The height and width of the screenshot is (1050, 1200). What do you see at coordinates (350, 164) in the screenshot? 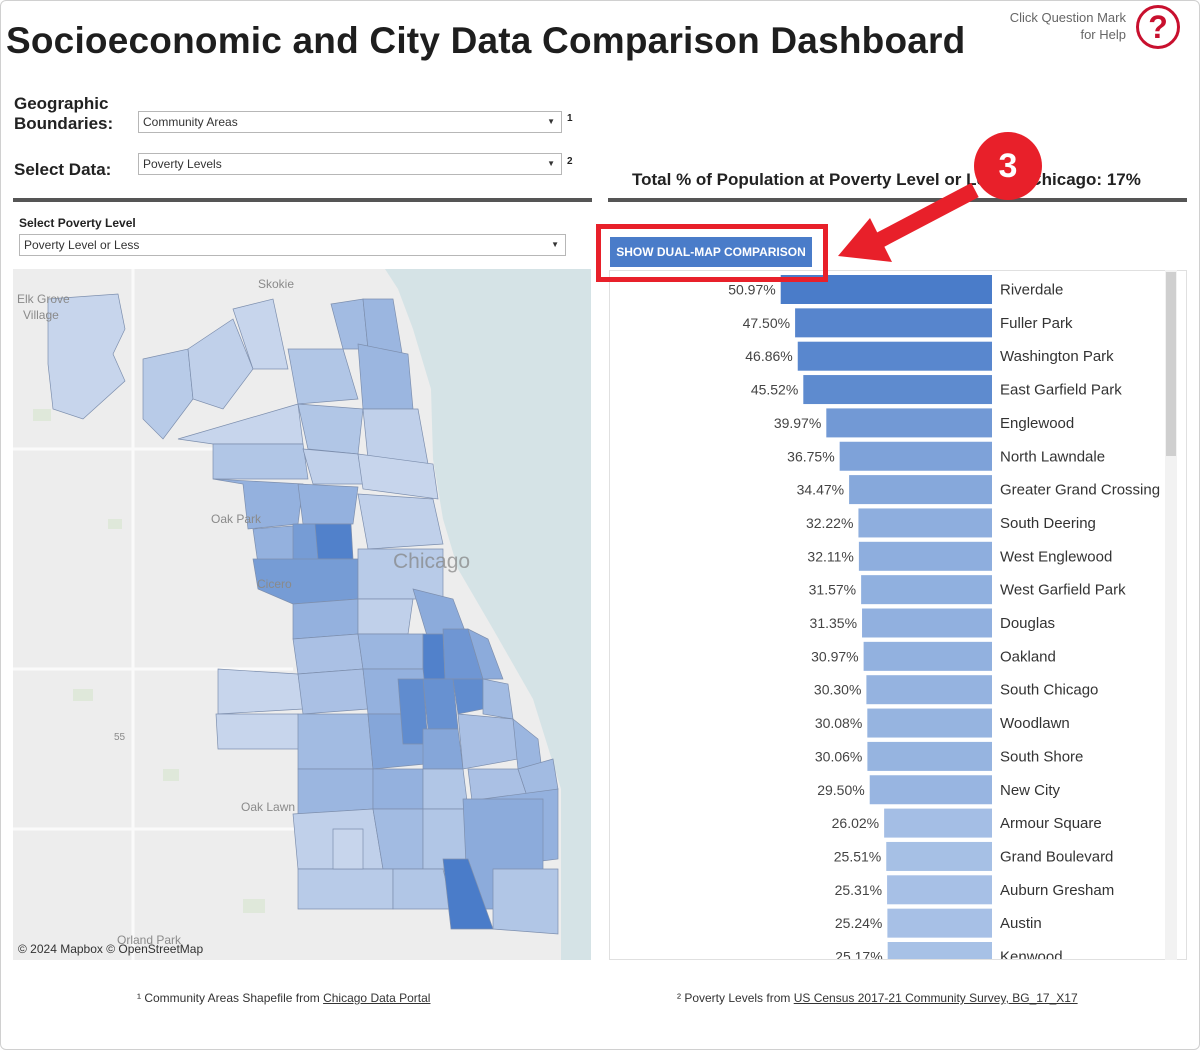
I see `select-data-dropdown: Poverty Levels ▼` at bounding box center [350, 164].